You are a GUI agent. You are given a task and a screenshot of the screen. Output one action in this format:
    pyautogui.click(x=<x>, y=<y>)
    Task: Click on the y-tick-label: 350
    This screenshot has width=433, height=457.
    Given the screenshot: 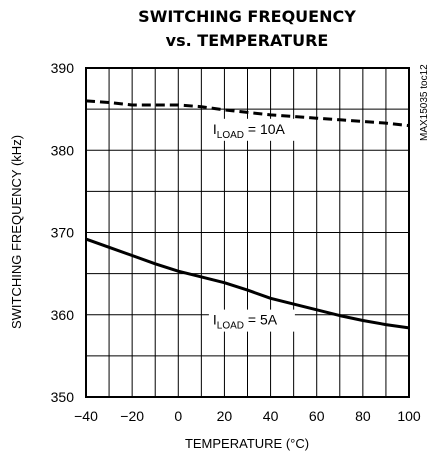 What is the action you would take?
    pyautogui.click(x=63, y=397)
    